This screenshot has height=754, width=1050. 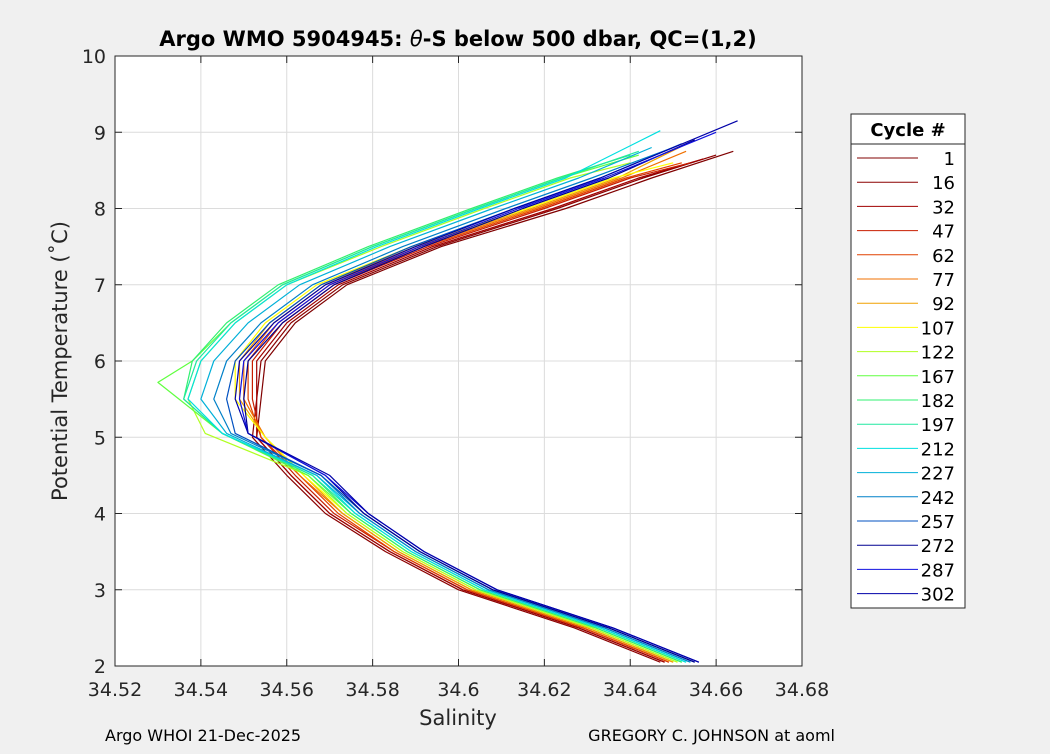 What do you see at coordinates (711, 735) in the screenshot?
I see `footer-right: GREGORY C. JOHNSON at aoml` at bounding box center [711, 735].